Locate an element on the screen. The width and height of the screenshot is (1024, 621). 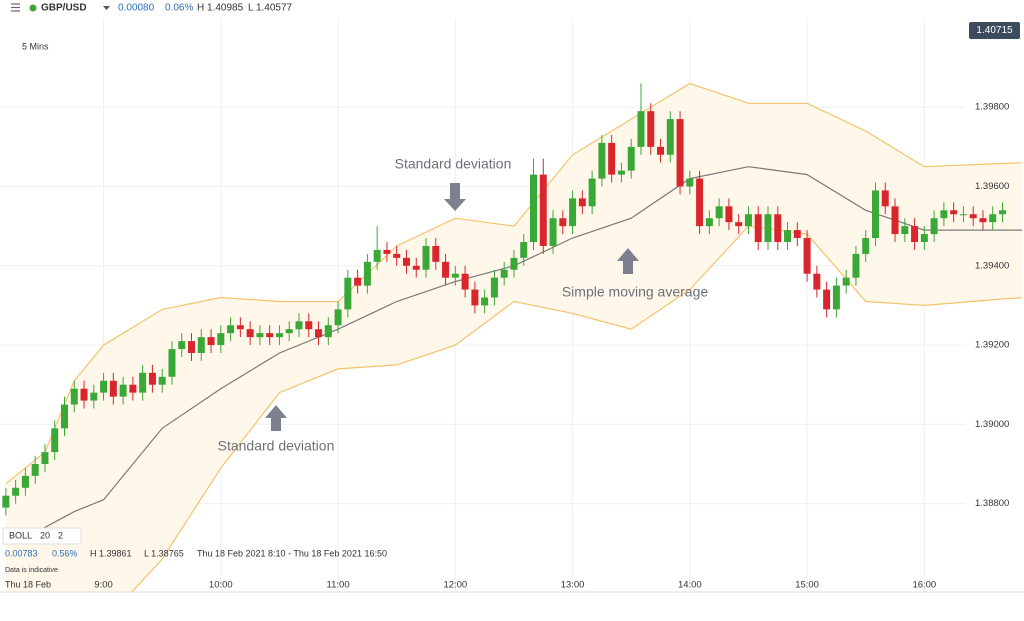
arrow-up is located at coordinates (628, 261).